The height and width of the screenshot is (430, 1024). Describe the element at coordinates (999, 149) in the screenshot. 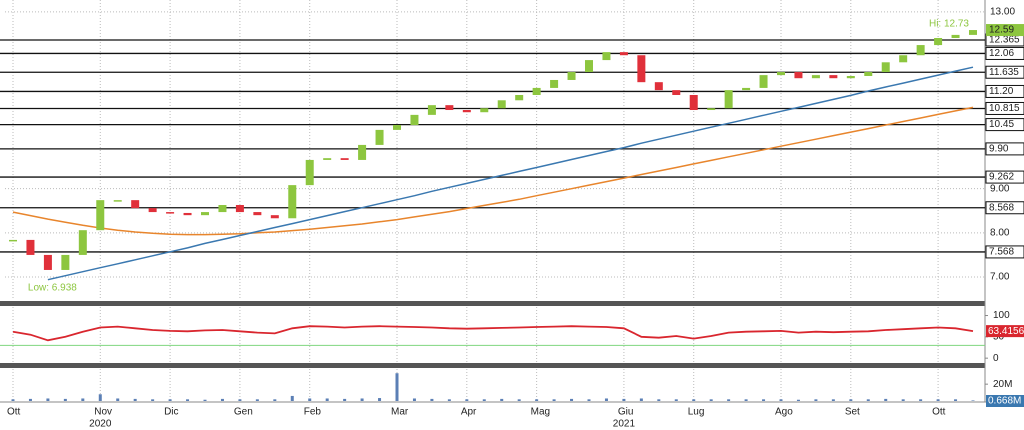

I see `level-label: 9.90` at that location.